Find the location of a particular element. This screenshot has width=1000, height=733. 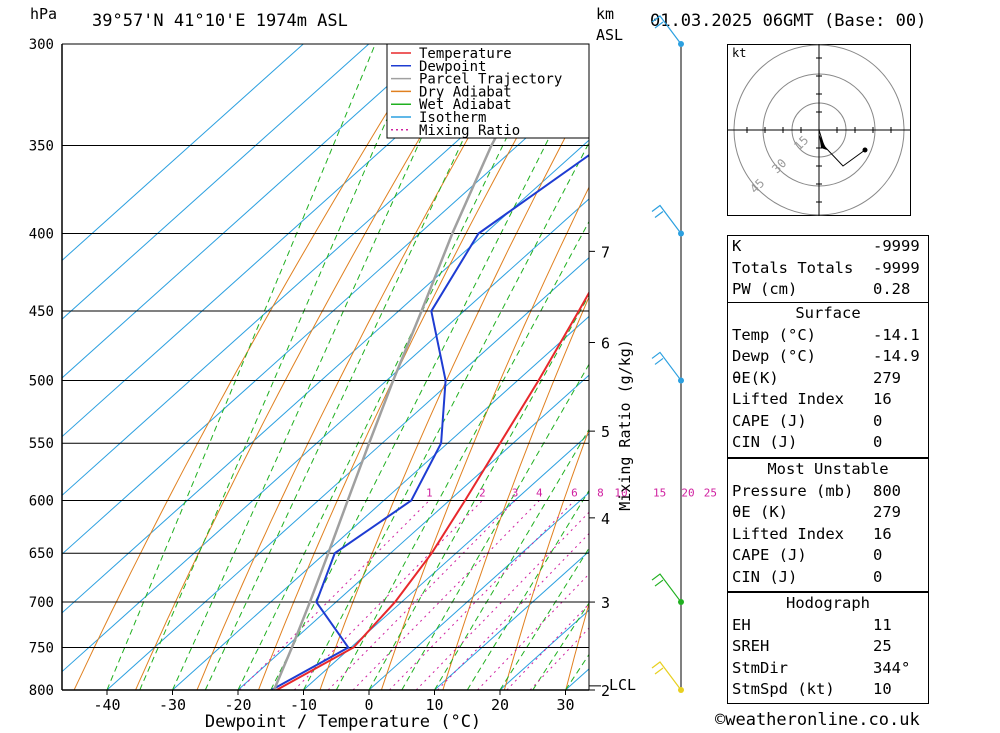

hodograph-param-value: 10 is located at coordinates (882, 689).